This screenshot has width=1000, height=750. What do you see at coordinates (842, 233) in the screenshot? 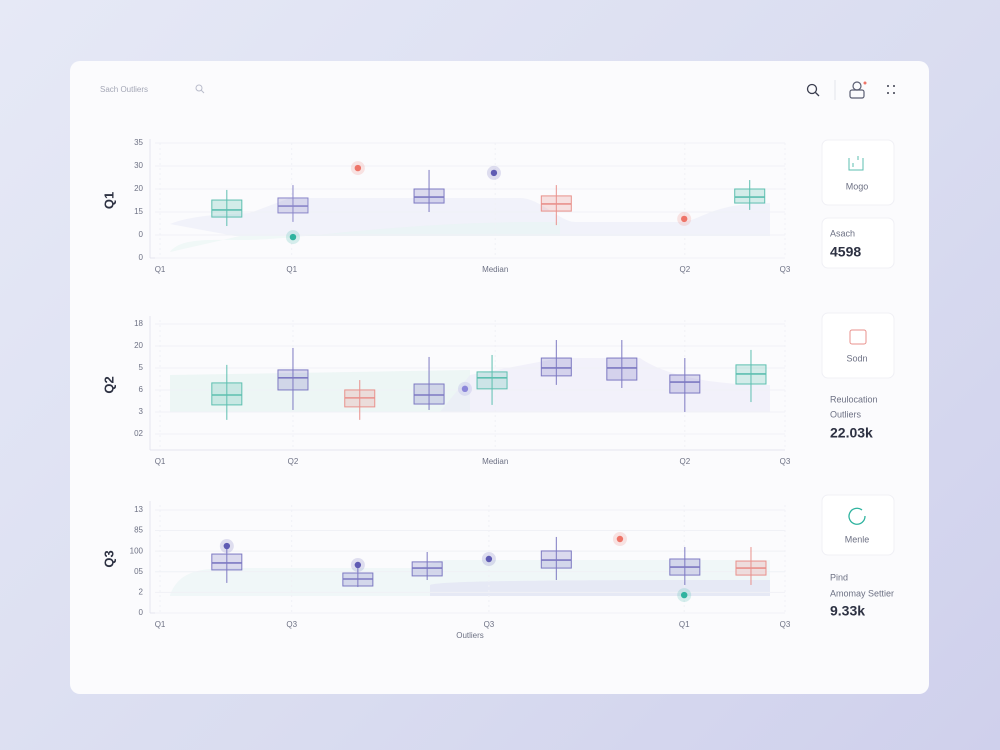
I see `card-label: Asach` at bounding box center [842, 233].